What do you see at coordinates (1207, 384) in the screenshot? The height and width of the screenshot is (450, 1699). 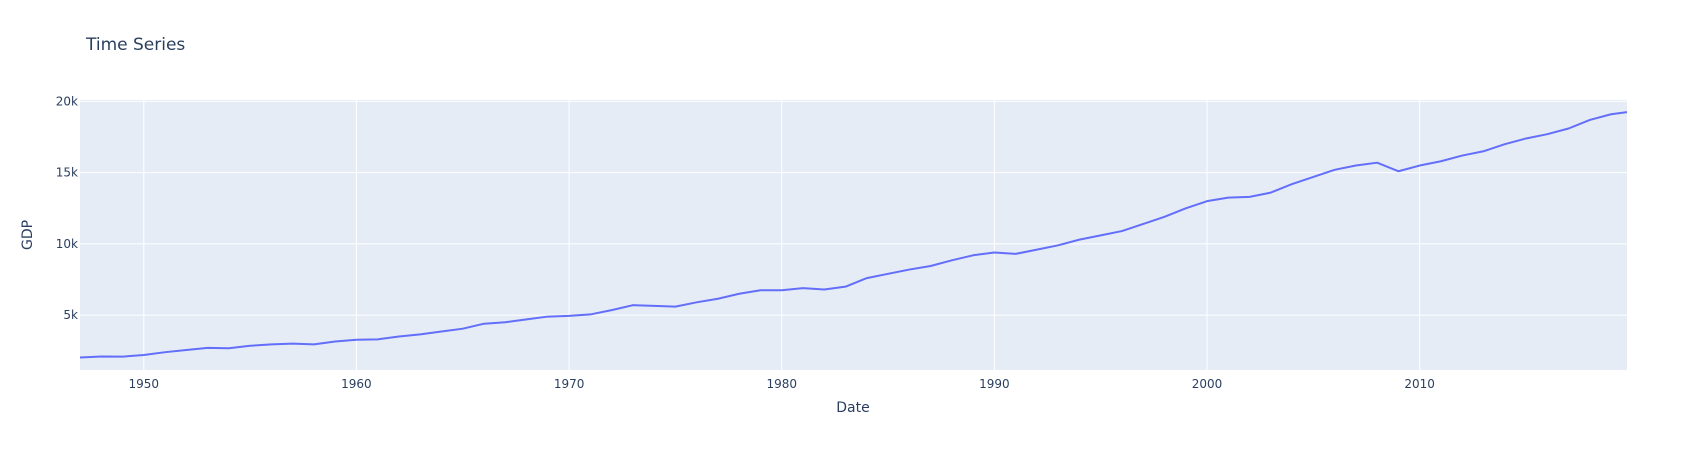 I see `x-tick-label: 2000` at bounding box center [1207, 384].